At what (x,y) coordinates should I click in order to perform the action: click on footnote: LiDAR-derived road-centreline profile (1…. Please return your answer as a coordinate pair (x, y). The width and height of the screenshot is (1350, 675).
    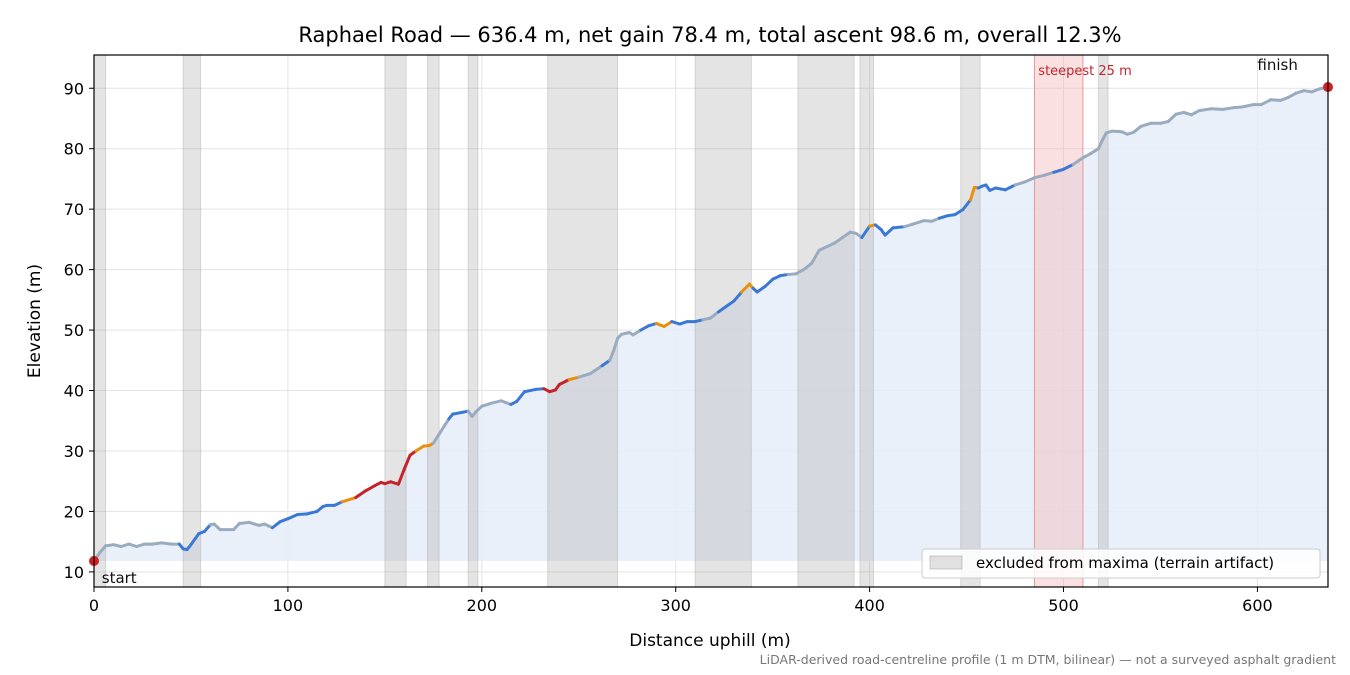
    Looking at the image, I should click on (1048, 659).